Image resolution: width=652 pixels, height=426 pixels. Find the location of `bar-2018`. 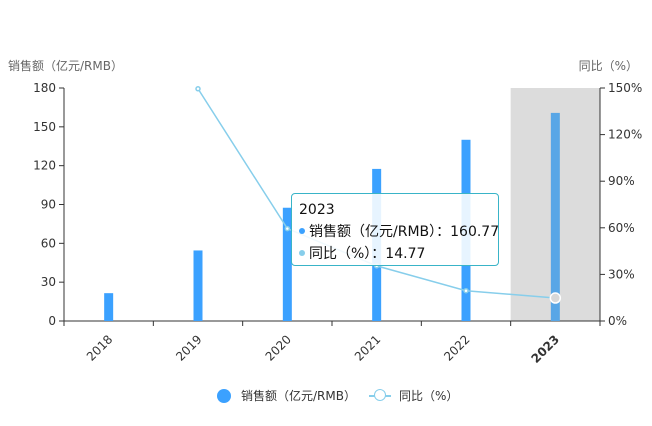

bar-2018 is located at coordinates (109, 307).